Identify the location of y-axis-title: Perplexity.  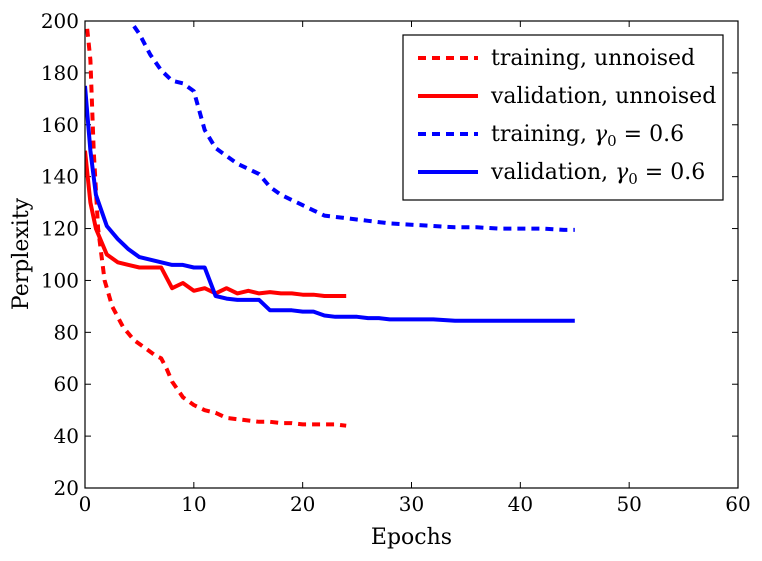
(21, 253).